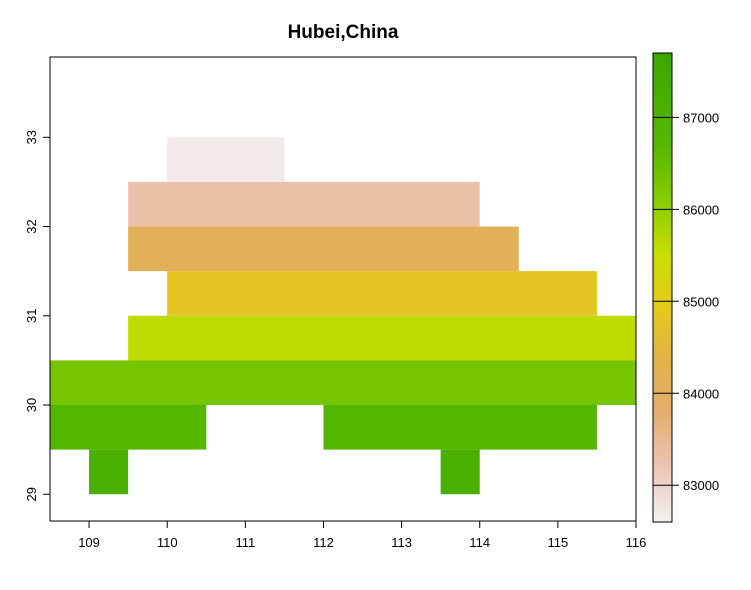 This screenshot has width=751, height=590. What do you see at coordinates (323, 542) in the screenshot?
I see `x-tick-label: 112` at bounding box center [323, 542].